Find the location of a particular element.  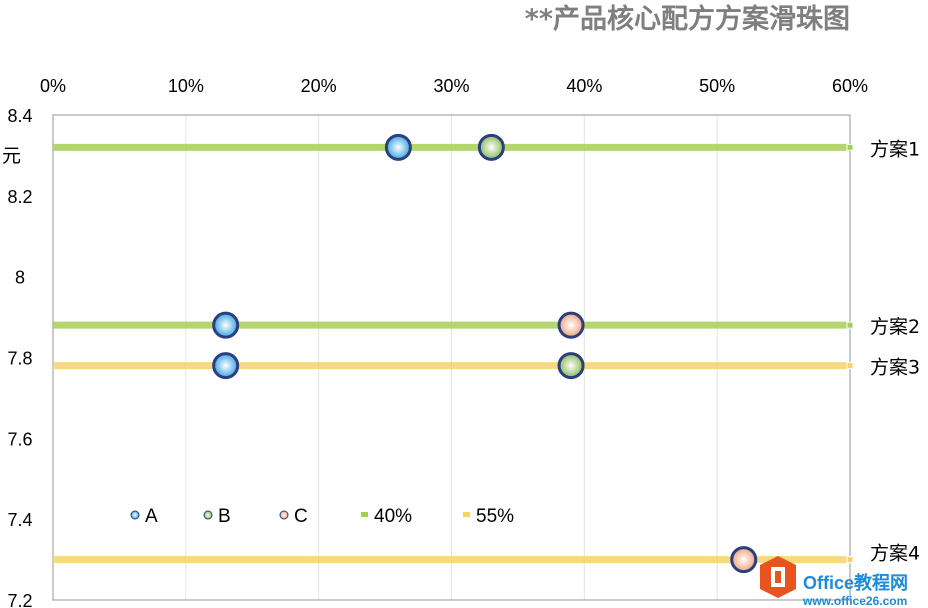

legend-label: C is located at coordinates (301, 516).